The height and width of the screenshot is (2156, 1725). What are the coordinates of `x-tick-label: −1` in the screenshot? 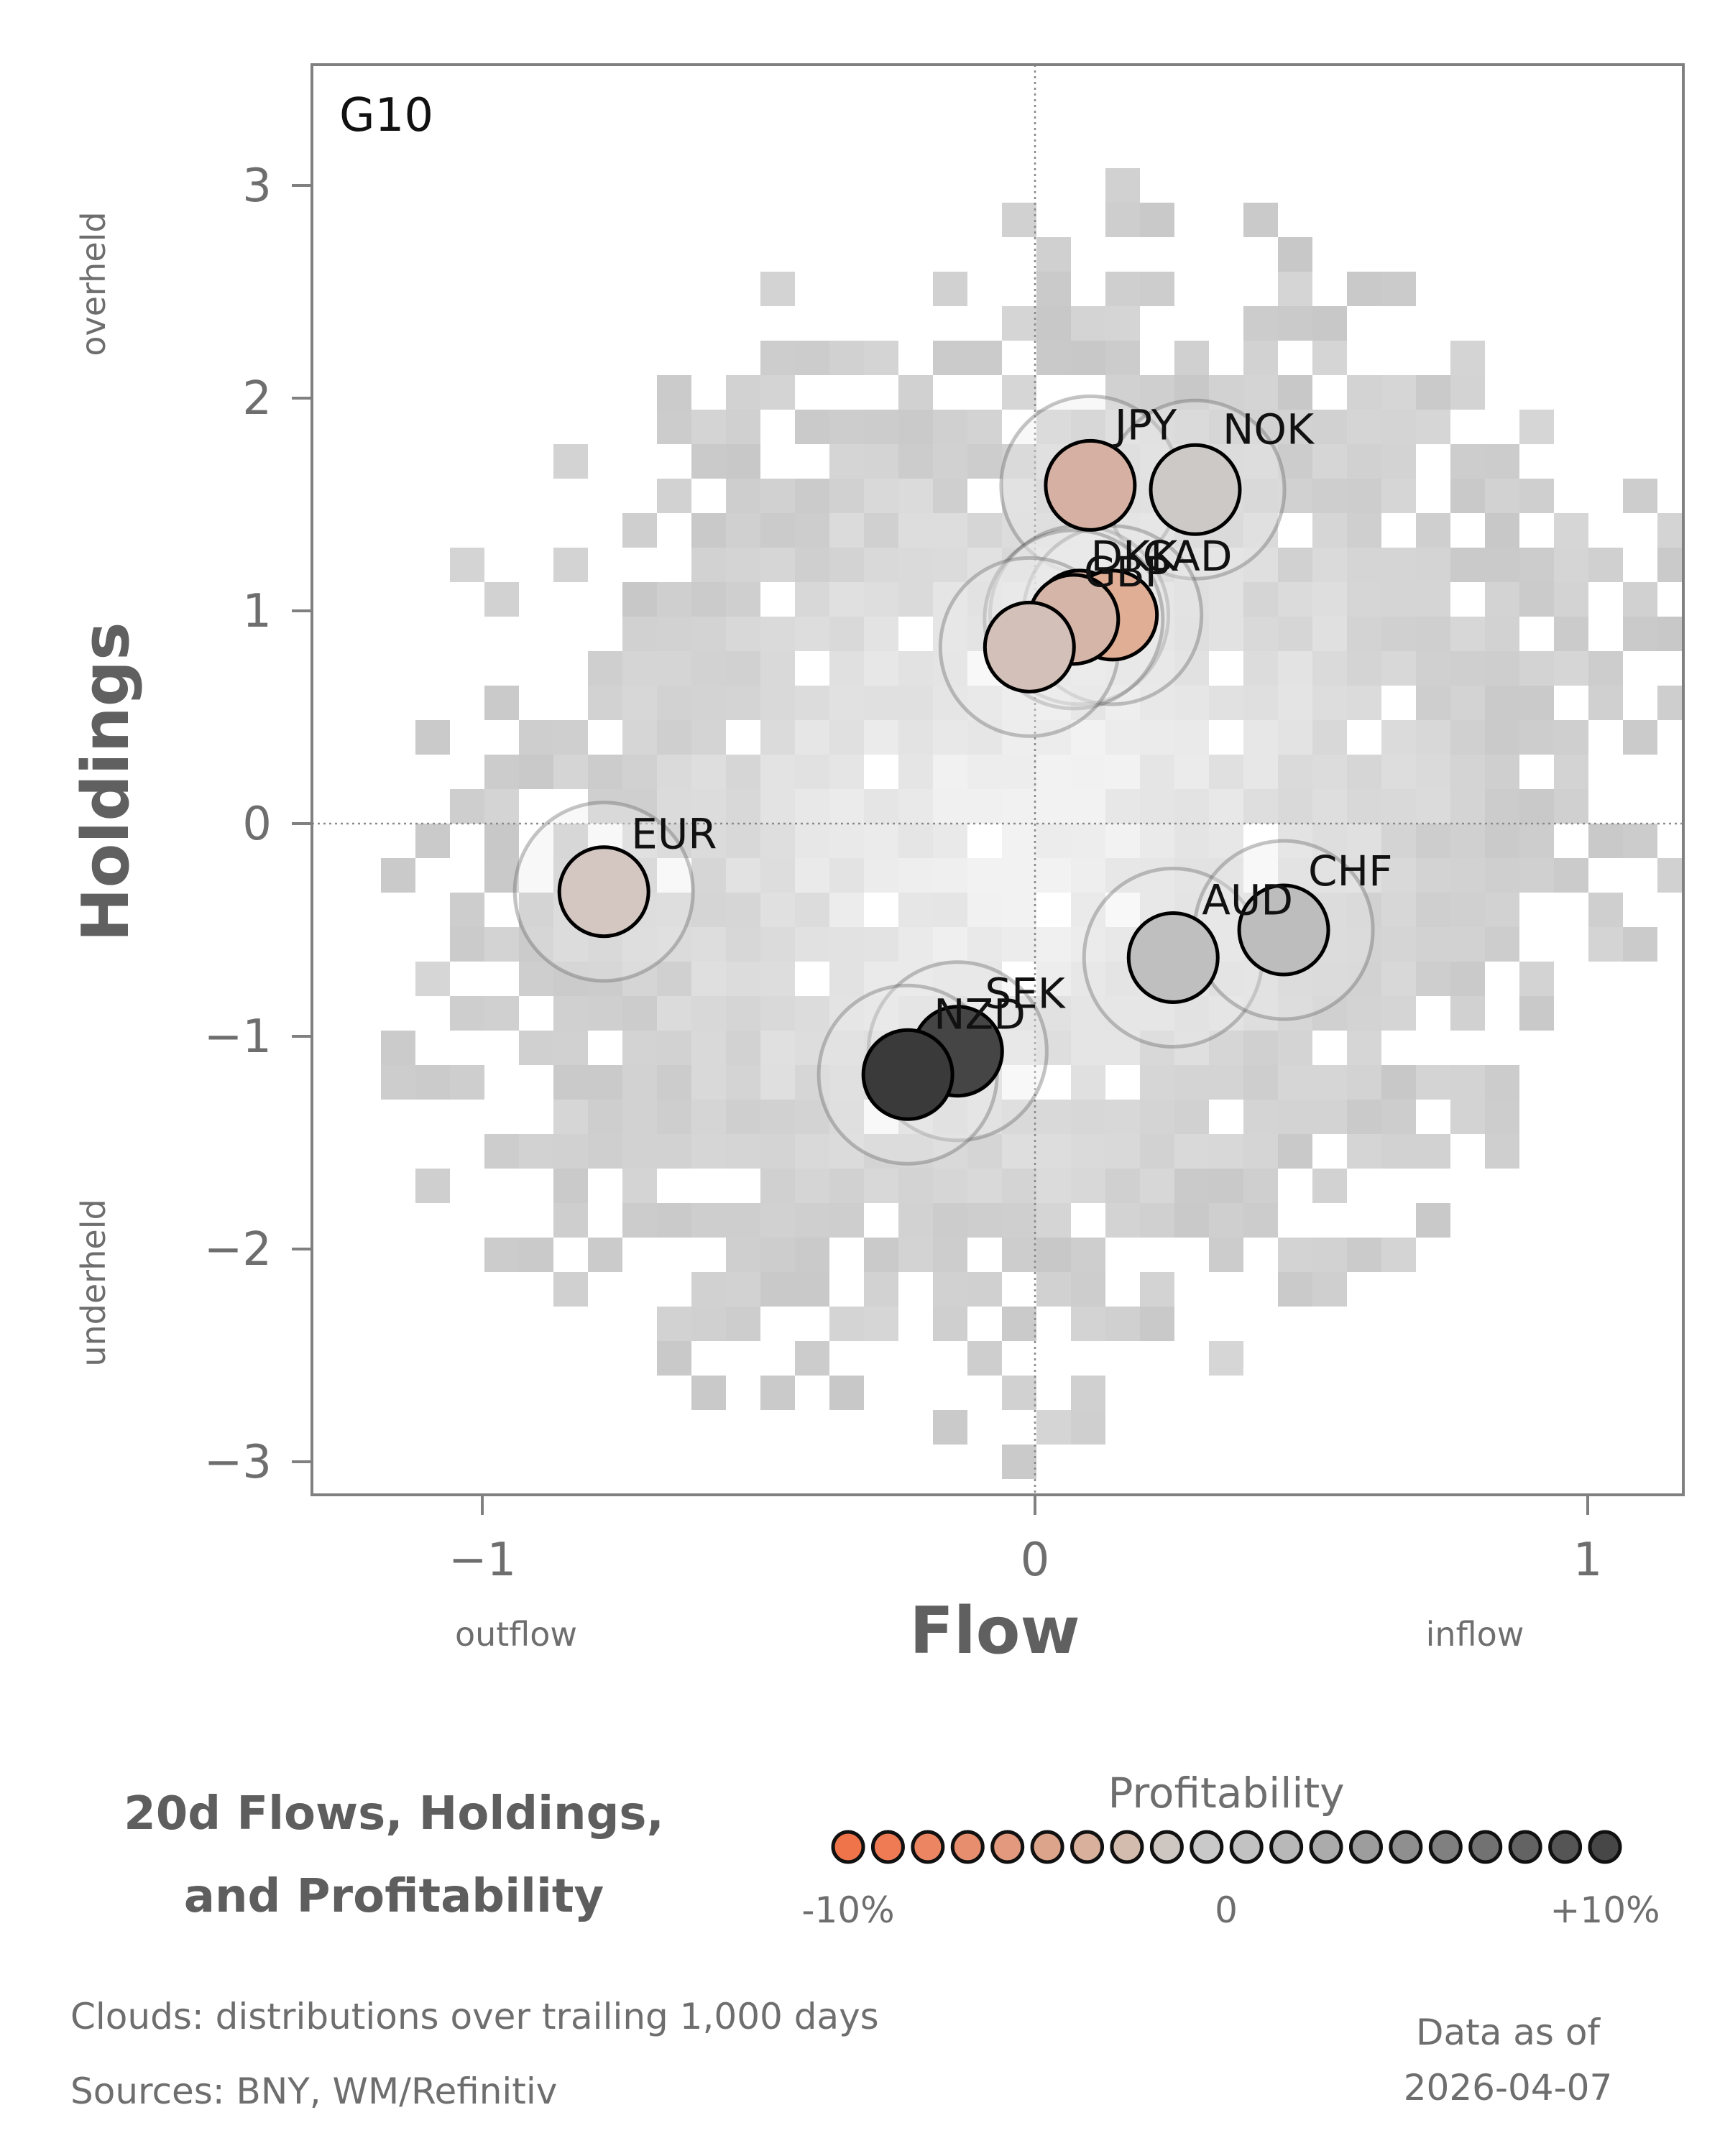 It's located at (482, 1560).